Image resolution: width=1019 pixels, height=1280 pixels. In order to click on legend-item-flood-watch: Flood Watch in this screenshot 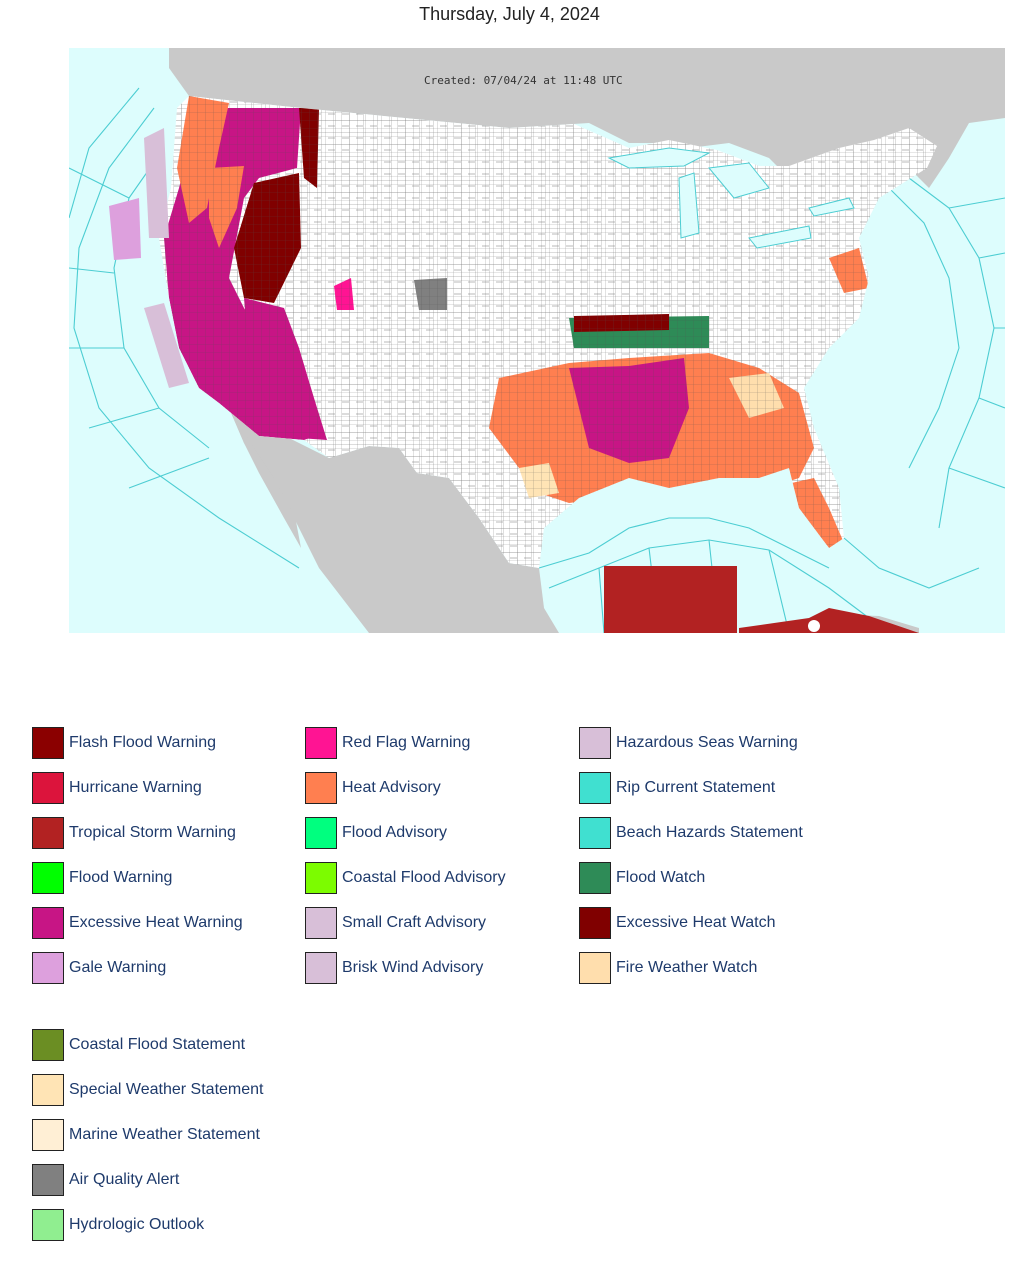, I will do `click(642, 878)`.